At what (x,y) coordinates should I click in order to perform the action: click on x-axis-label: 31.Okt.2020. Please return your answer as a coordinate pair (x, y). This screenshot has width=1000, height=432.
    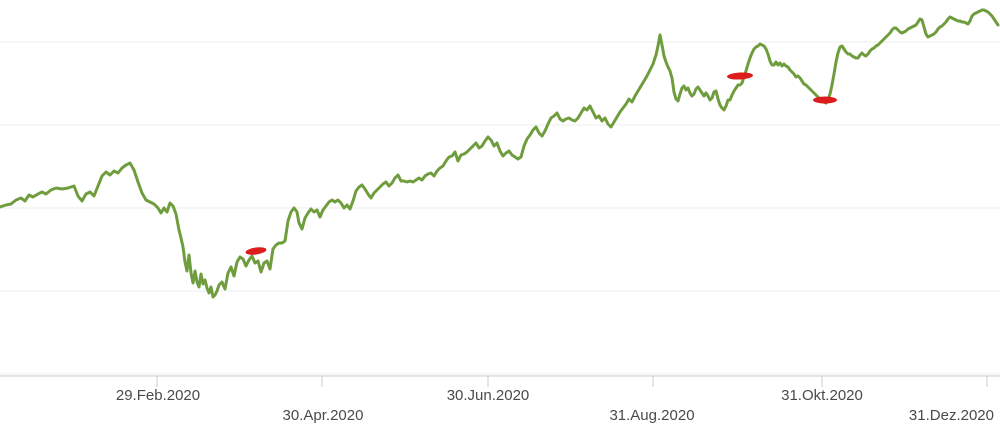
    Looking at the image, I should click on (822, 395).